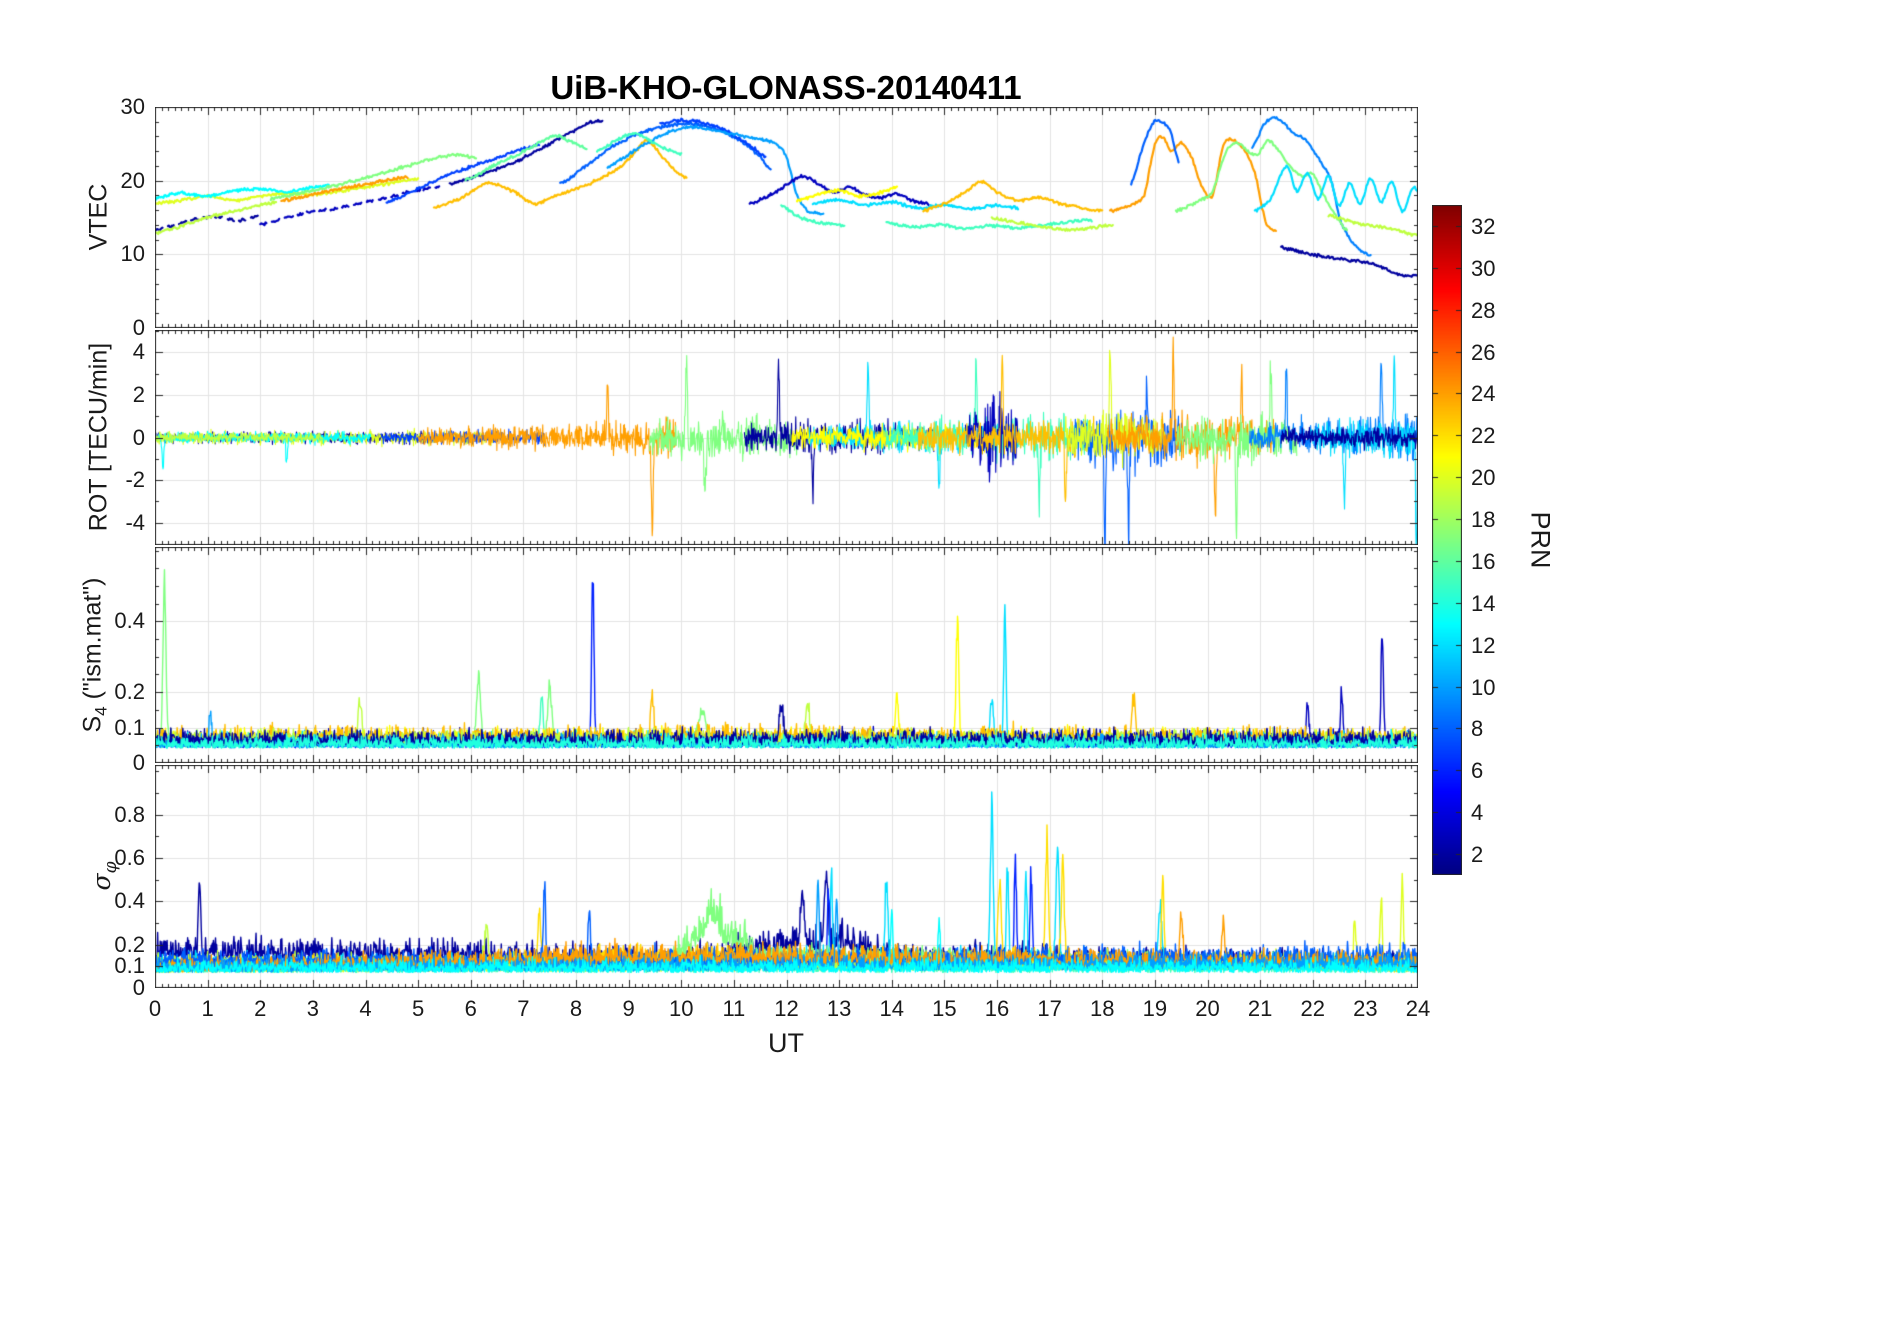  Describe the element at coordinates (523, 1008) in the screenshot. I see `x-tick-label: 7` at that location.